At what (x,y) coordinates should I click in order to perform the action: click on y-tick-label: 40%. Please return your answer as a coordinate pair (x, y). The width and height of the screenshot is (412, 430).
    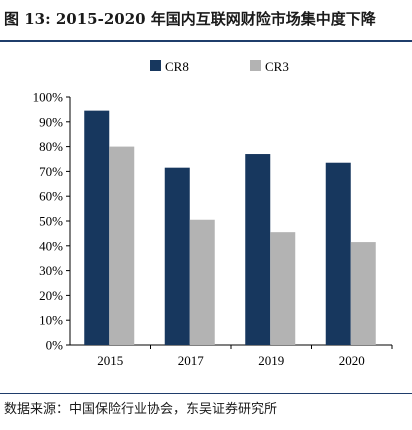
    Looking at the image, I should click on (51, 245).